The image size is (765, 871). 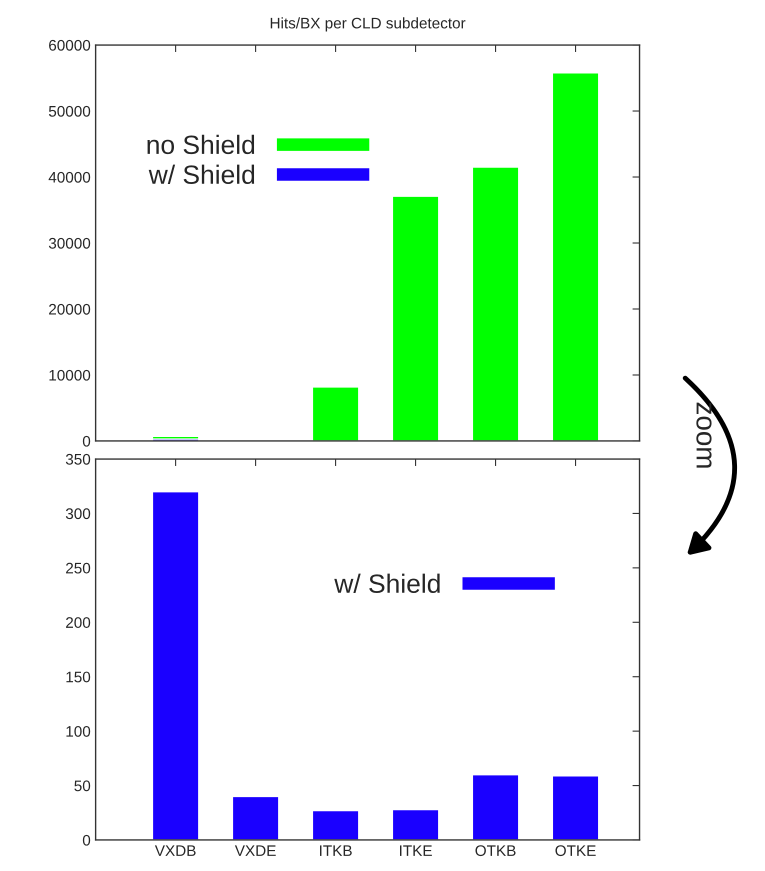 I want to click on y-tick-label: 200, so click(x=78, y=622).